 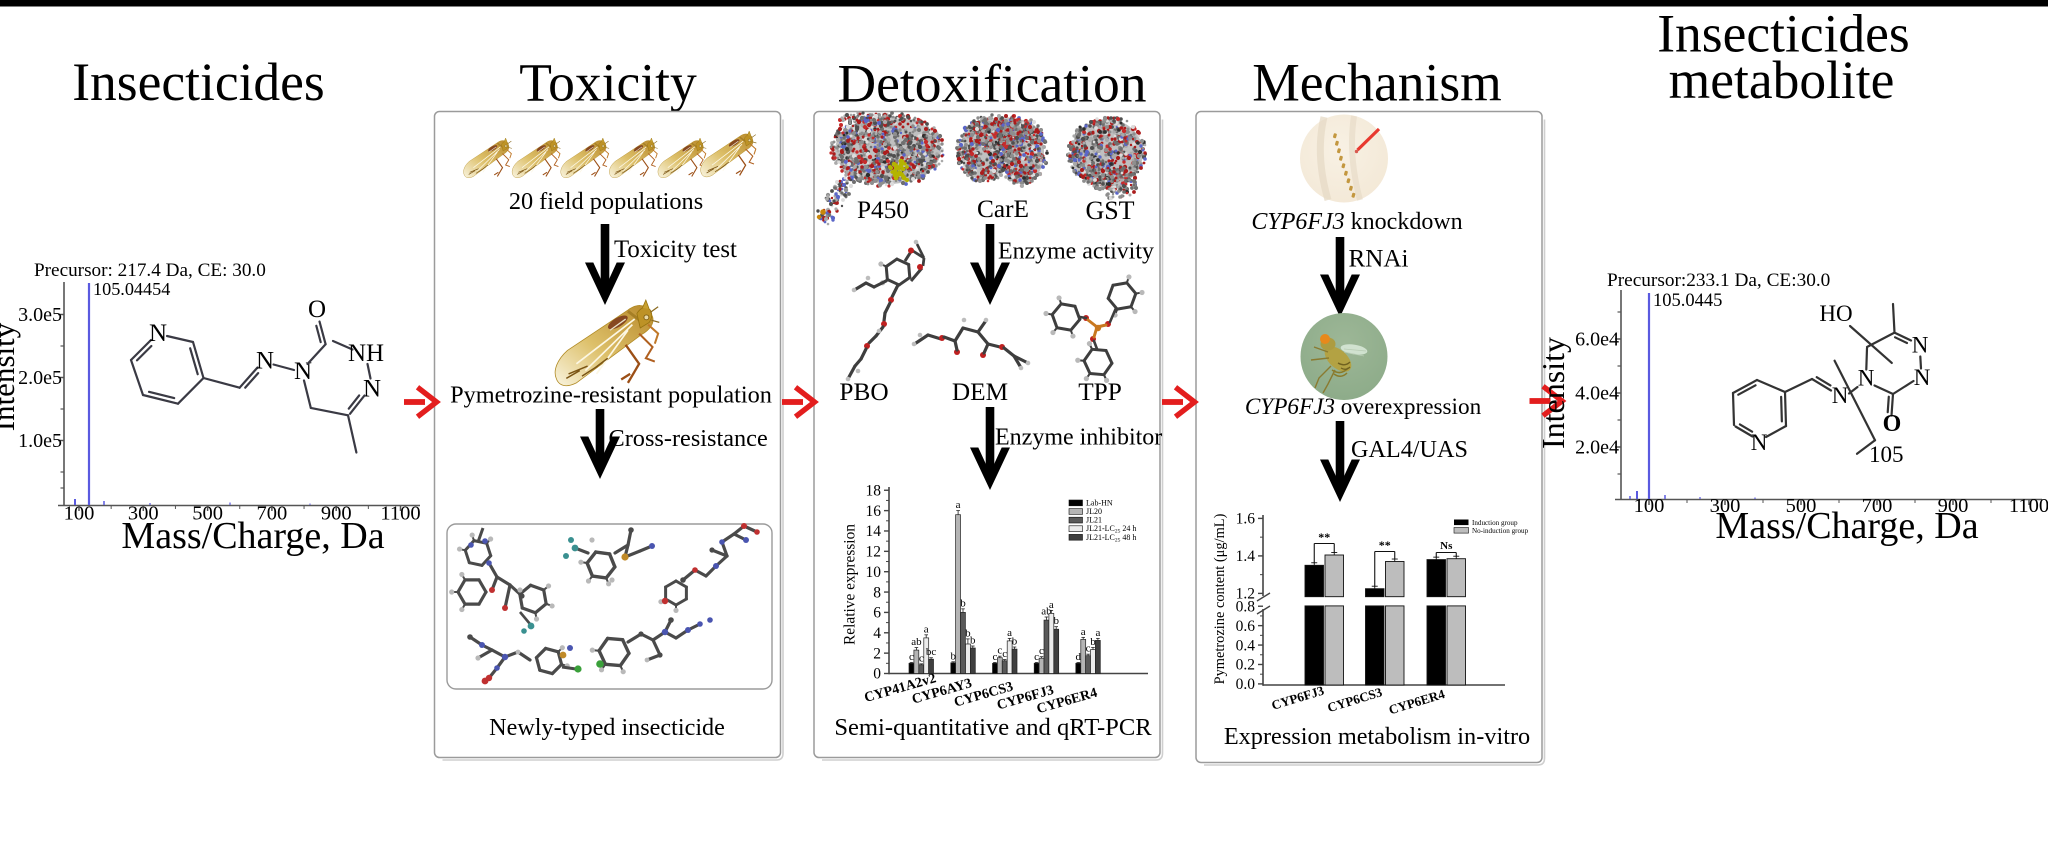 What do you see at coordinates (877, 674) in the screenshot?
I see `svg-text: 0` at bounding box center [877, 674].